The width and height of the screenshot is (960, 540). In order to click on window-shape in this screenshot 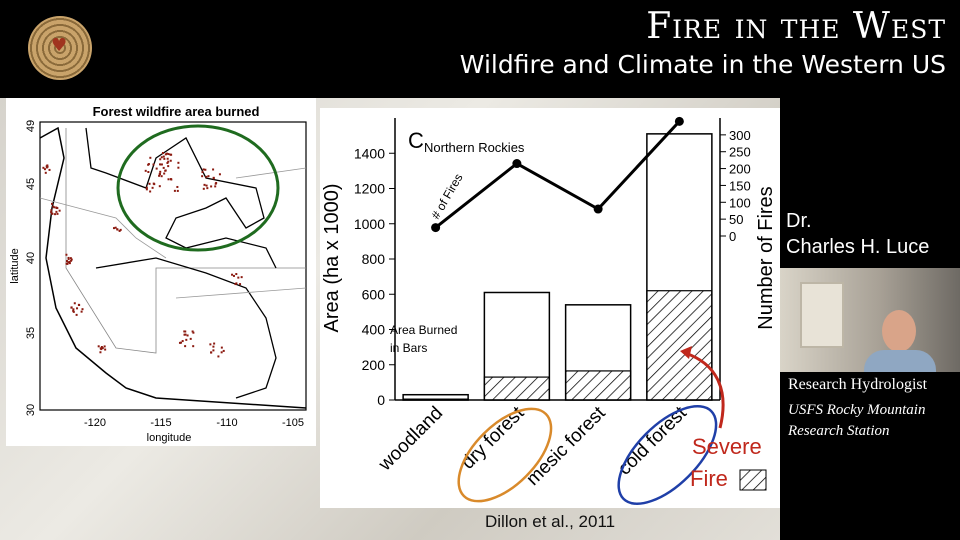, I will do `click(822, 315)`.